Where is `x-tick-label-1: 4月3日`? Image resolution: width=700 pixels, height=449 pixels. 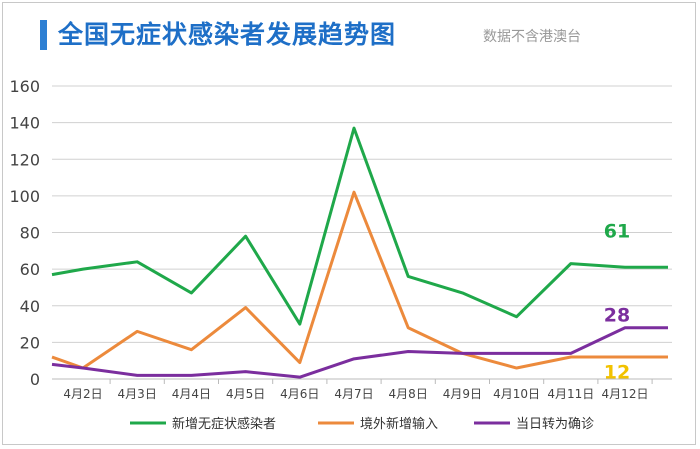 x-tick-label-1: 4月3日 is located at coordinates (137, 394).